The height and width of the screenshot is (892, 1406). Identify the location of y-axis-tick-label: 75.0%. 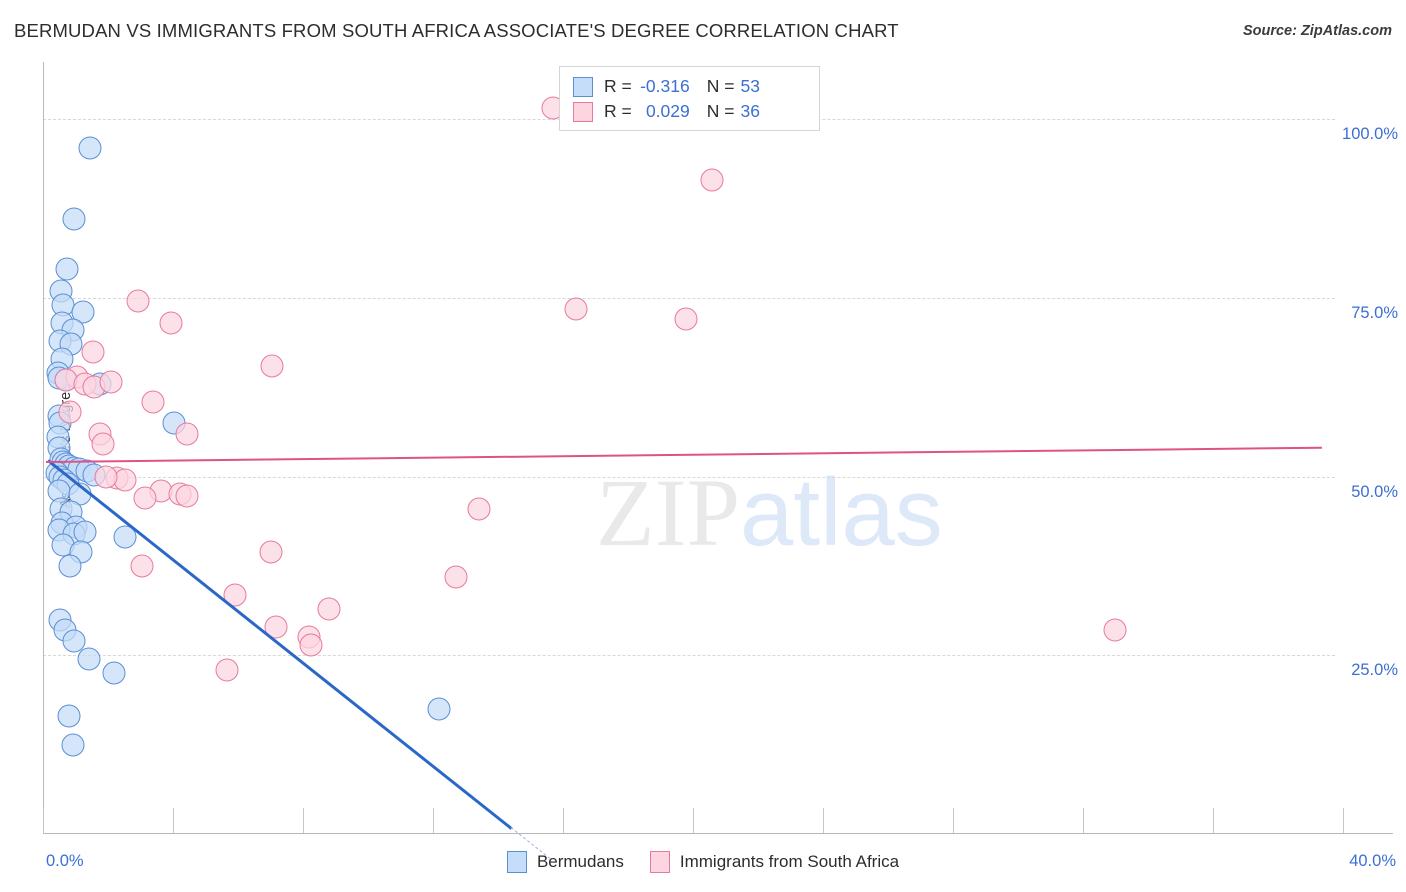
(1374, 312).